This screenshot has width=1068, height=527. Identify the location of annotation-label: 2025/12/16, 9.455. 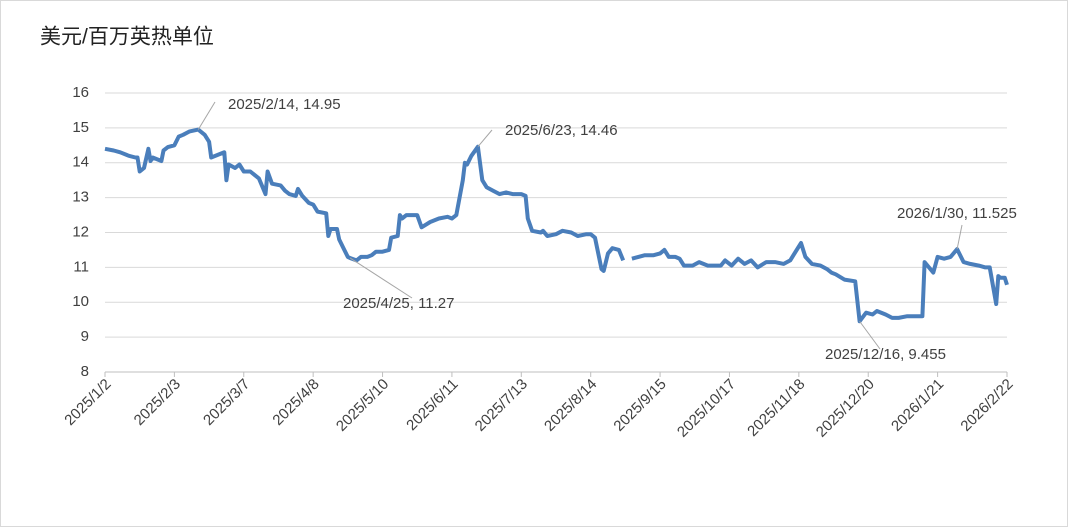
(885, 354).